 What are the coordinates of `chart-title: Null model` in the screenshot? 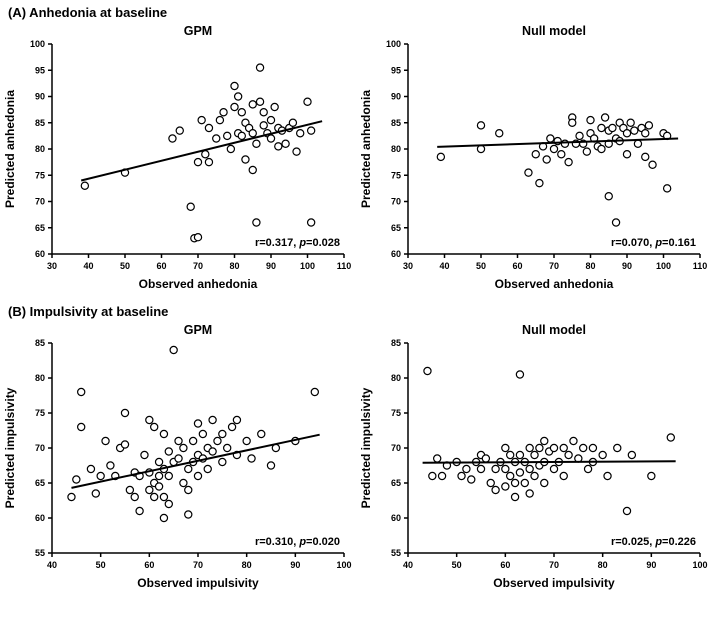 It's located at (554, 330).